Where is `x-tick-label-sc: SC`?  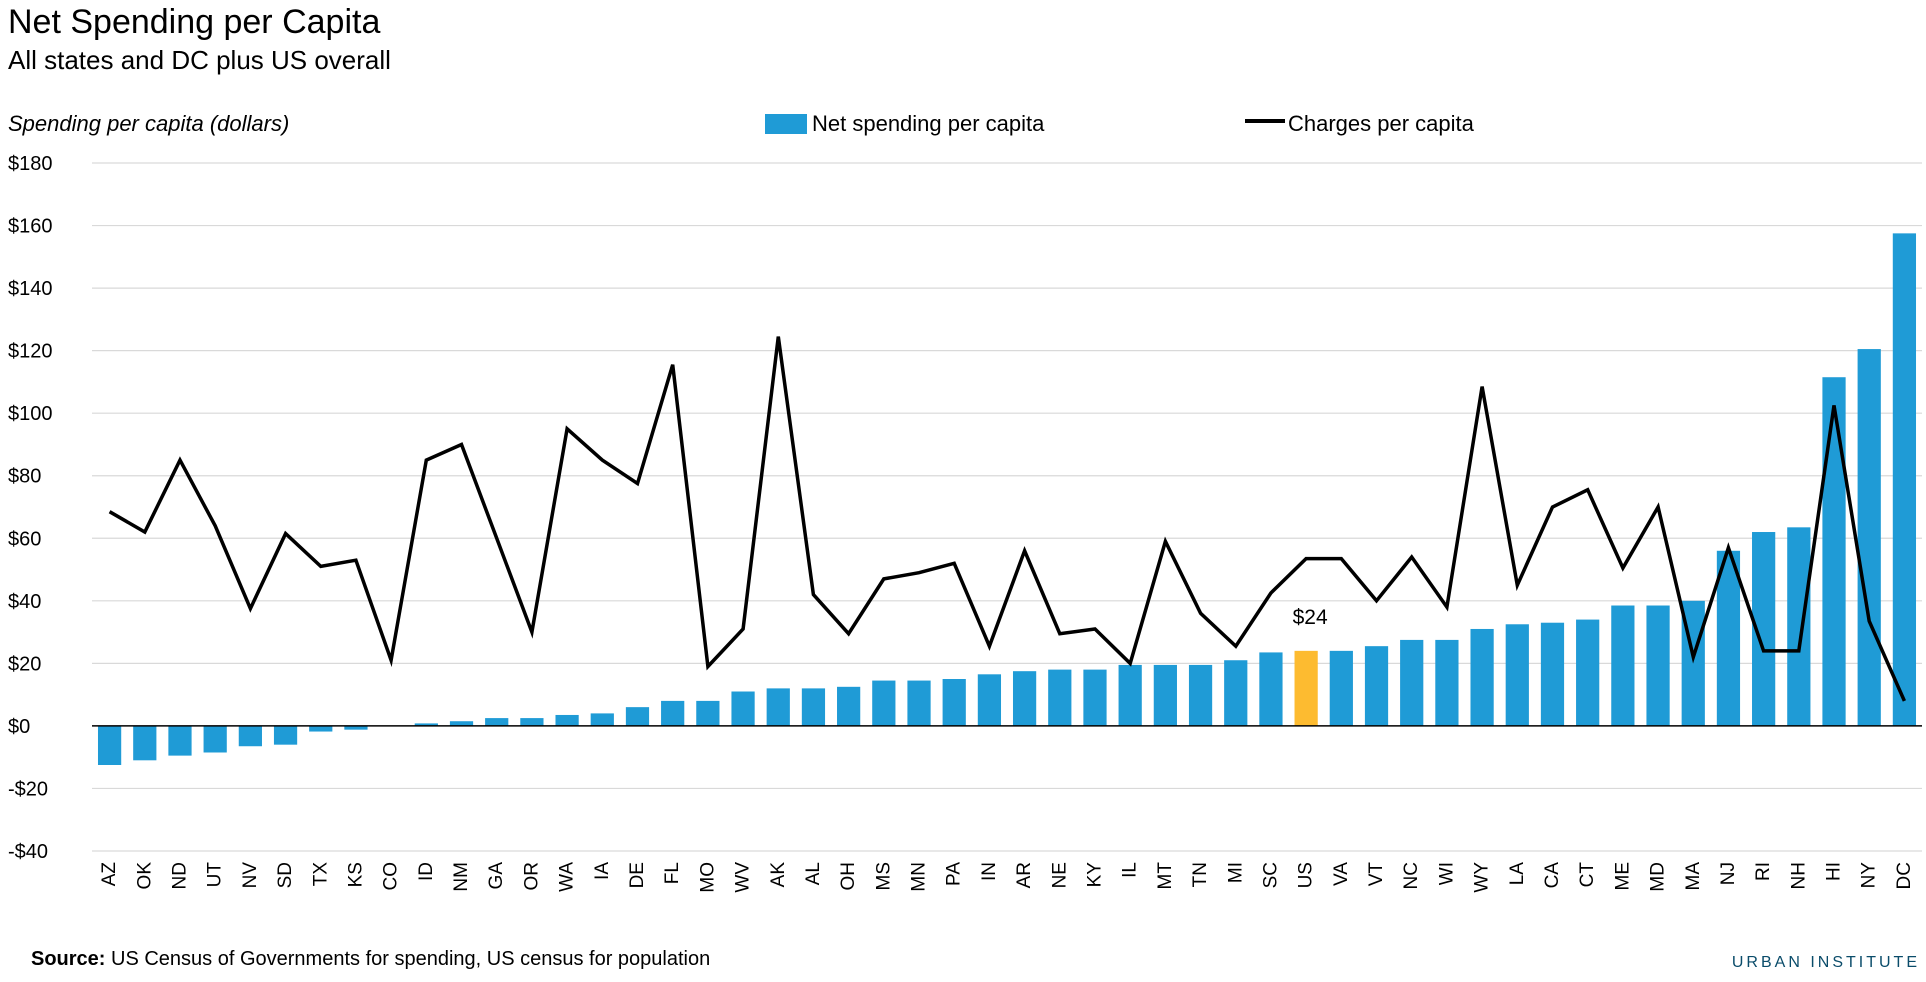 x-tick-label-sc: SC is located at coordinates (1270, 875).